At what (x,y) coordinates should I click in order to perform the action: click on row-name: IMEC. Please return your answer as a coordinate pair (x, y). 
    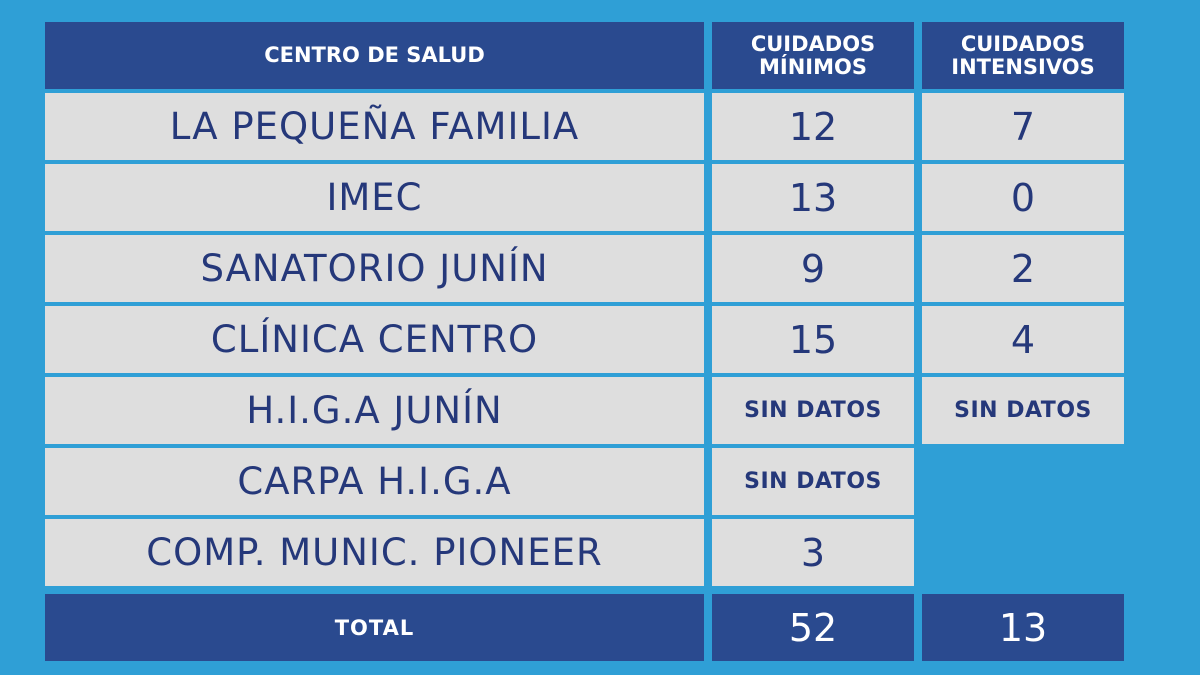
    Looking at the image, I should click on (374, 197).